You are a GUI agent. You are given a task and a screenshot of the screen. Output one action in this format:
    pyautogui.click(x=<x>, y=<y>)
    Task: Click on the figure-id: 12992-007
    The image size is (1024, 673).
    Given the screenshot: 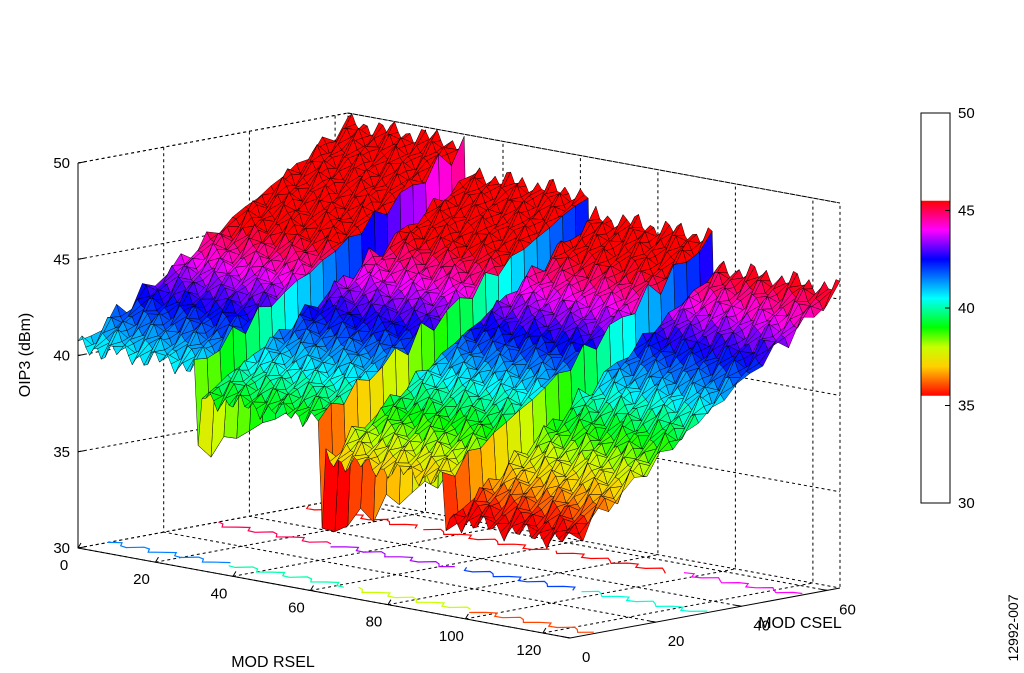 What is the action you would take?
    pyautogui.click(x=1013, y=627)
    